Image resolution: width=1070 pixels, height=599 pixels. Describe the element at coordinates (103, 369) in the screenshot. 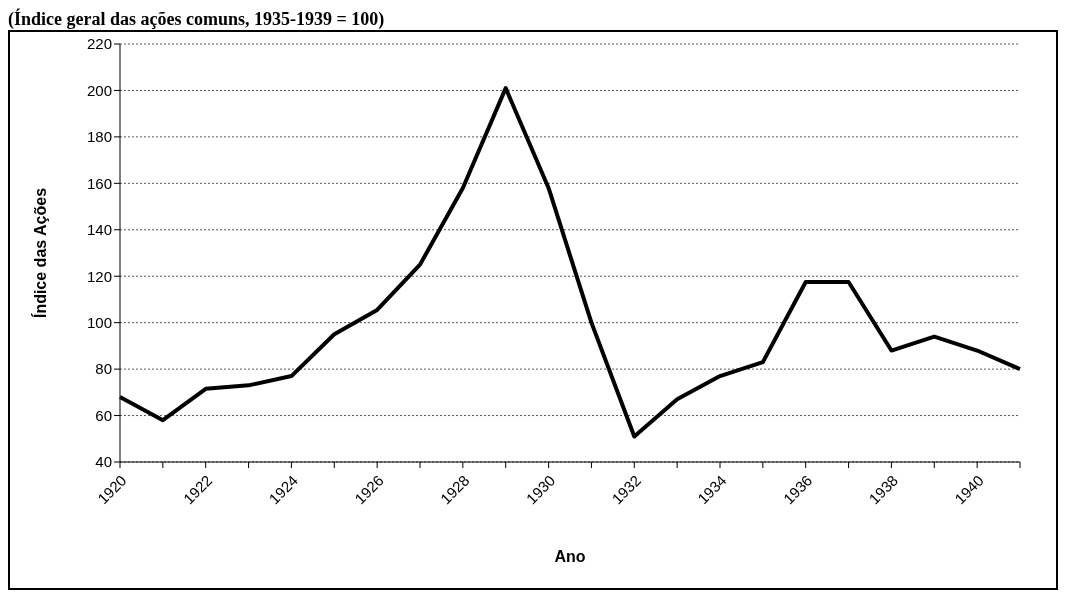

I see `y-tick-label: 80` at that location.